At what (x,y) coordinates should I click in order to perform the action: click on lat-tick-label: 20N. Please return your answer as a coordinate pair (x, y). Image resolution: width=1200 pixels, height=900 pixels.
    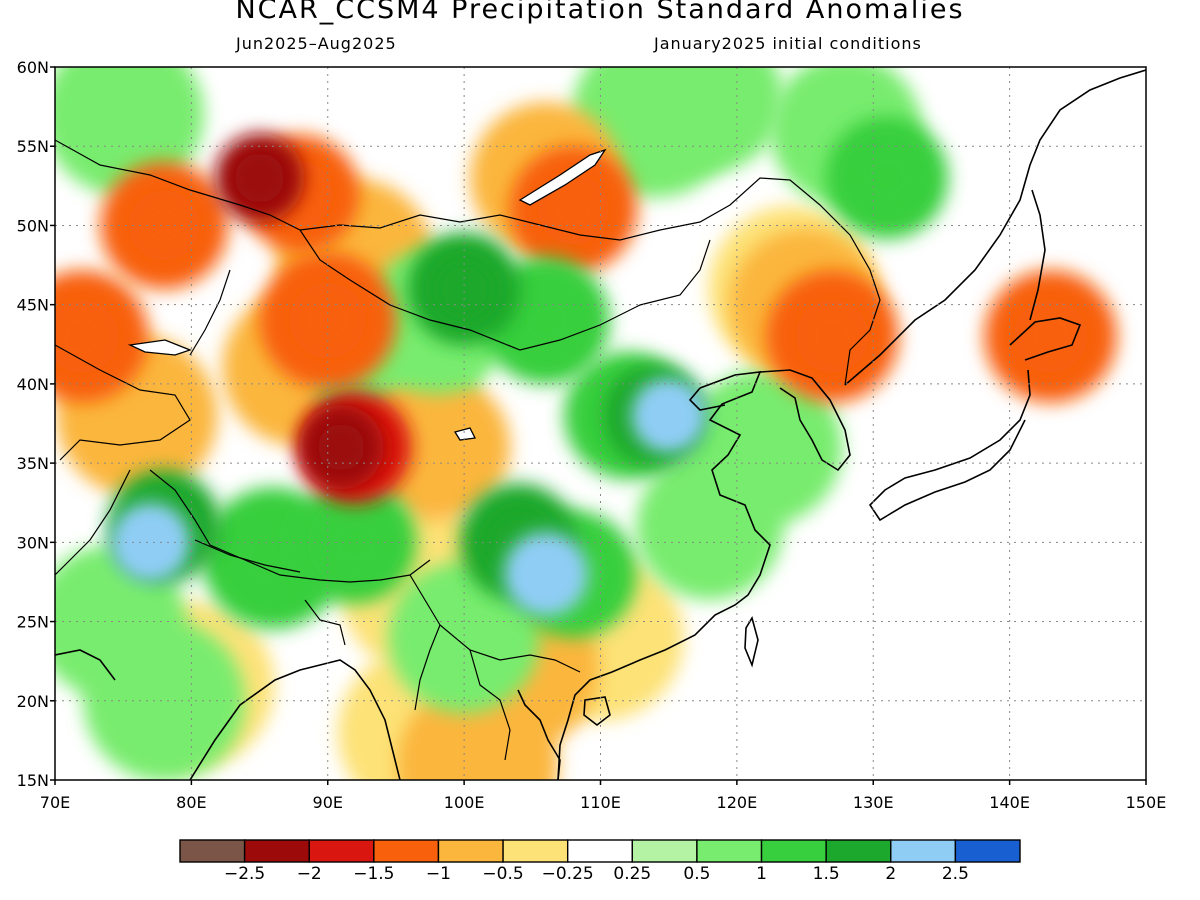
    Looking at the image, I should click on (33, 701).